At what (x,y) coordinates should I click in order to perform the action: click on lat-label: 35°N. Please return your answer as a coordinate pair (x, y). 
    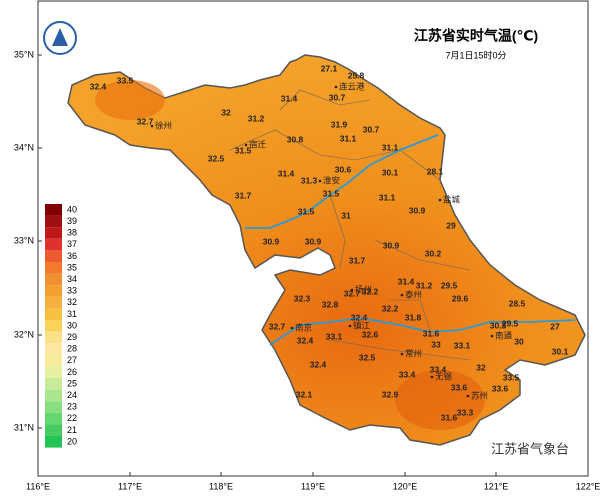
    Looking at the image, I should click on (24, 54).